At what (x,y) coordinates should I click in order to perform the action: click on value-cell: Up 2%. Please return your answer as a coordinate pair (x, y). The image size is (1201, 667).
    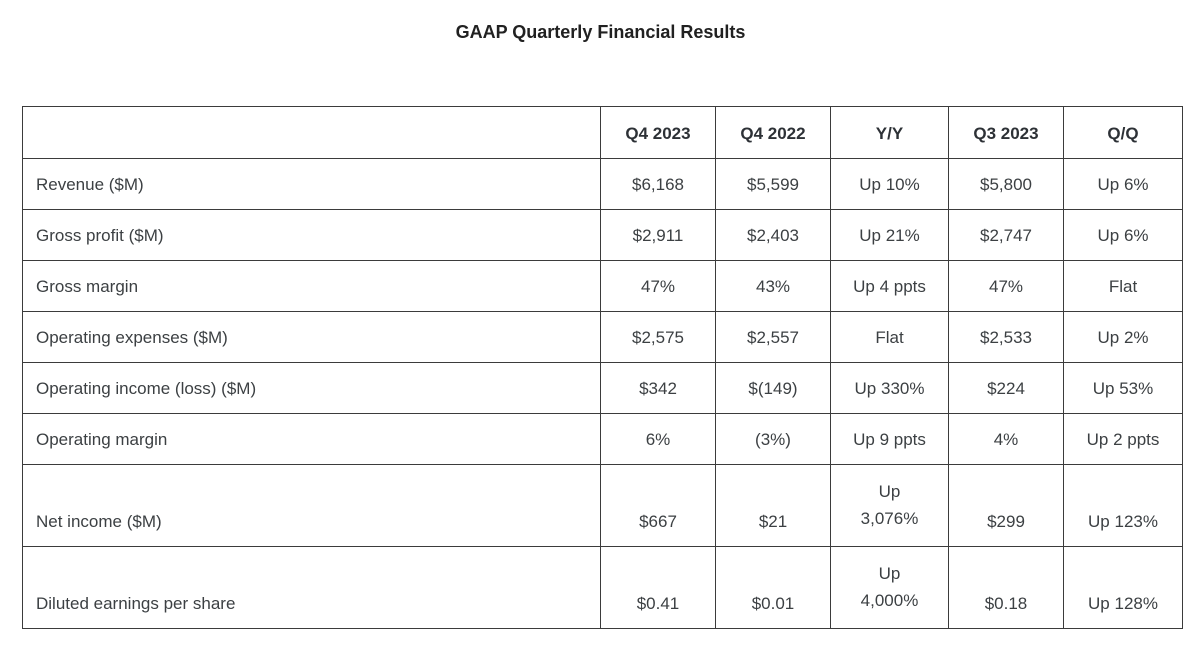
    Looking at the image, I should click on (1123, 337).